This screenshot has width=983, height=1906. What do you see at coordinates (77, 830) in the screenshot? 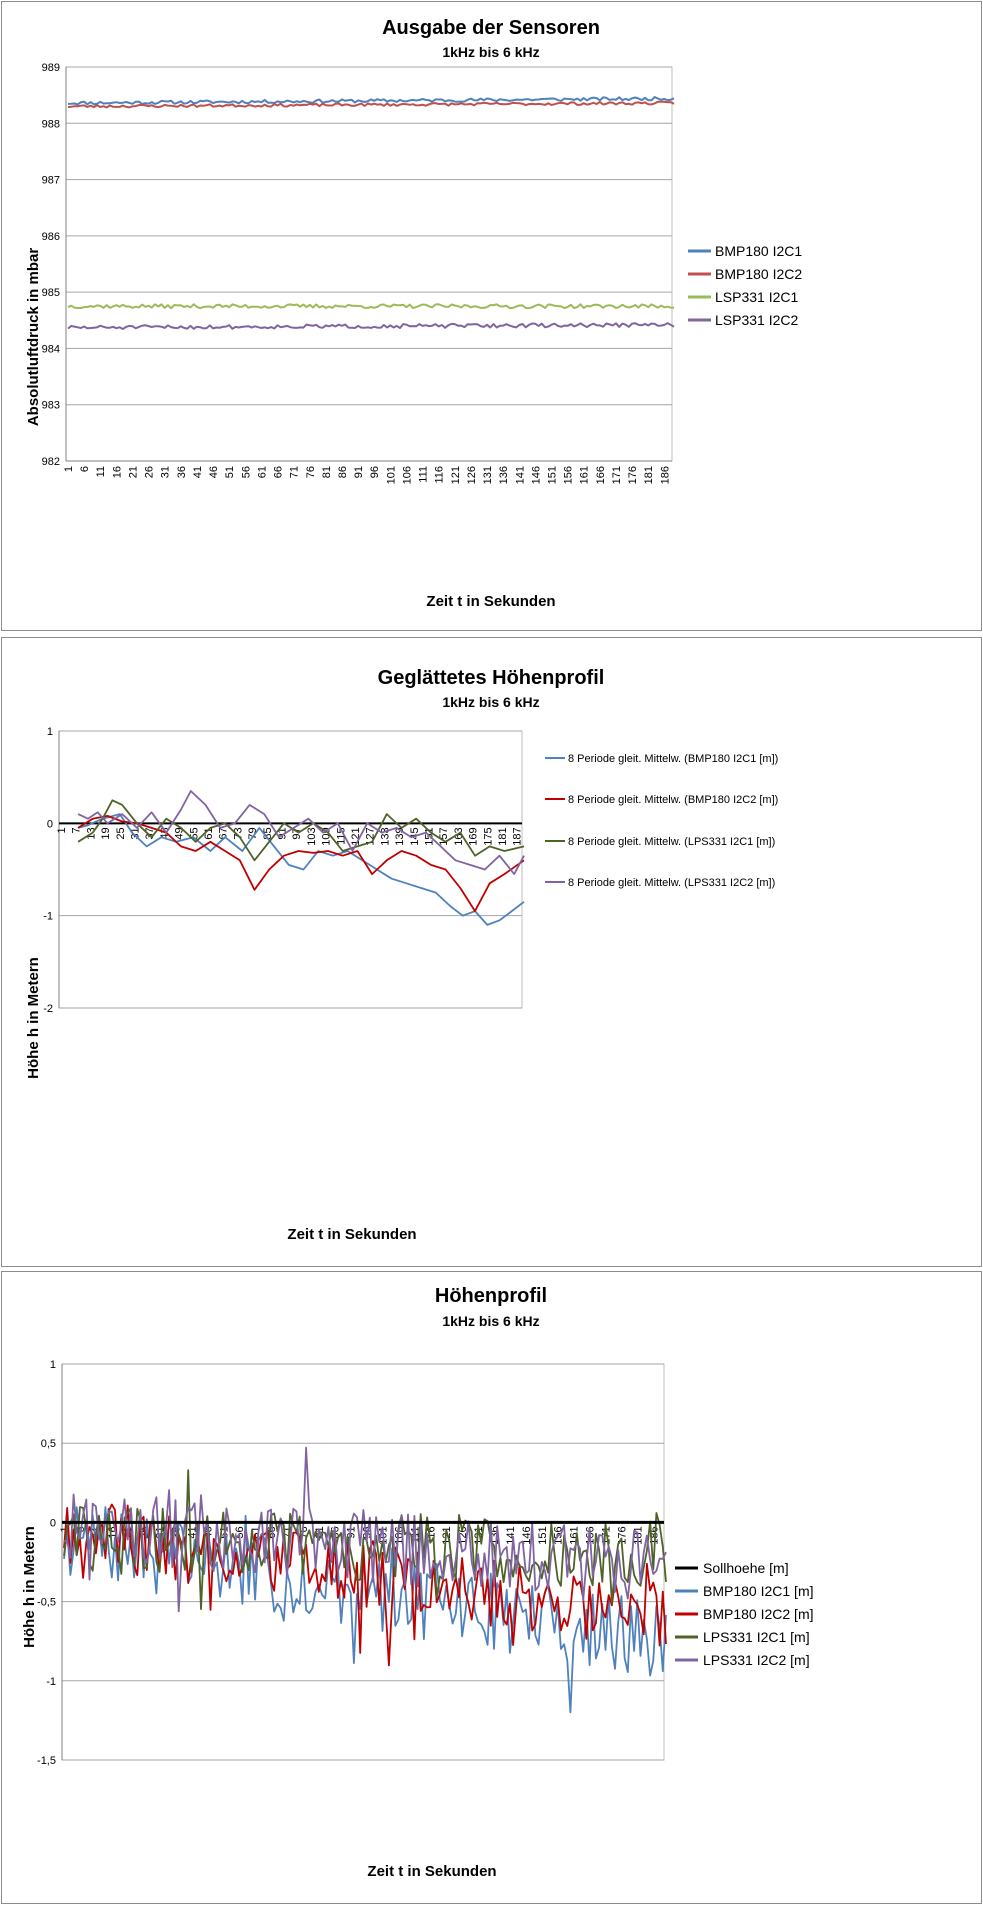
I see `x-tick-label: 7` at bounding box center [77, 830].